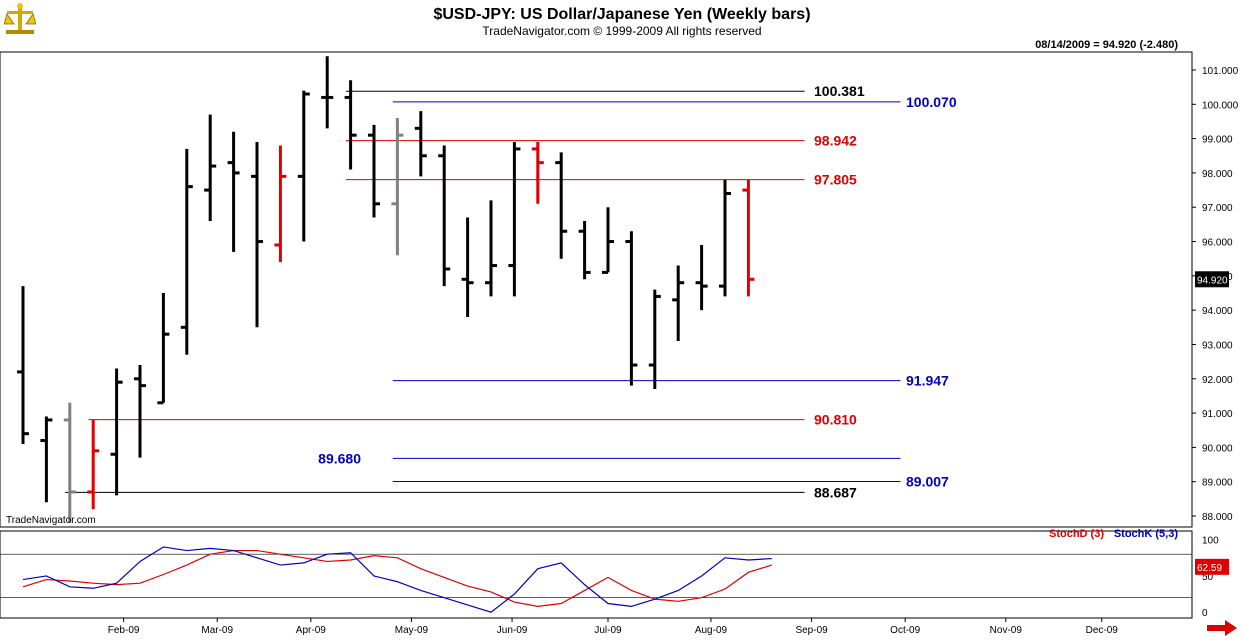 The width and height of the screenshot is (1245, 640). What do you see at coordinates (339, 458) in the screenshot?
I see `level-label-89.680: 89.680` at bounding box center [339, 458].